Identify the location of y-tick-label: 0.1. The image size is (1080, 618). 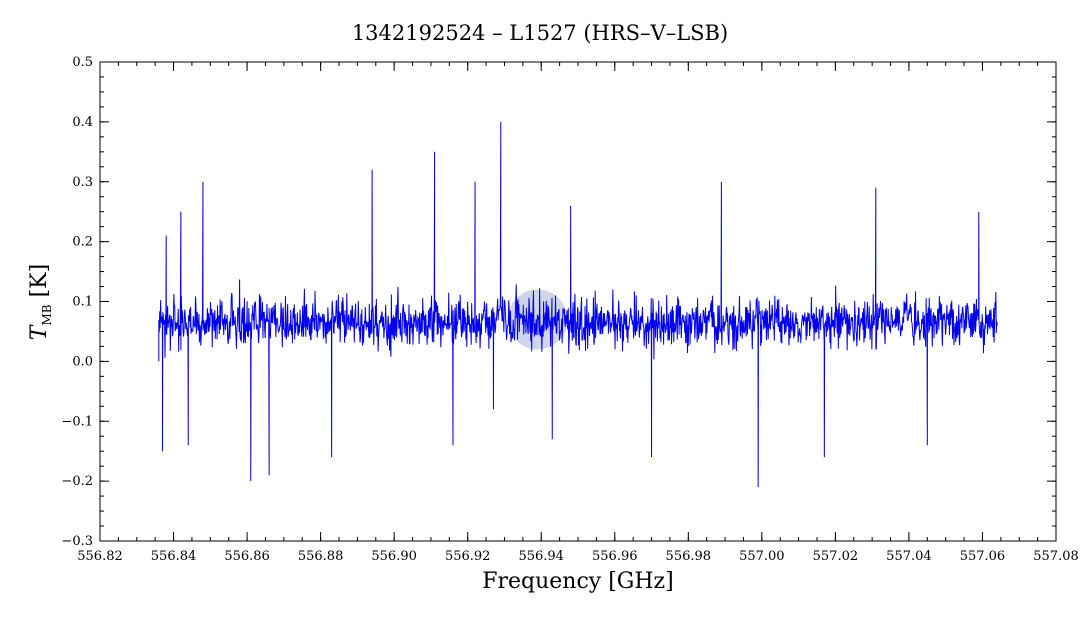
(82, 302).